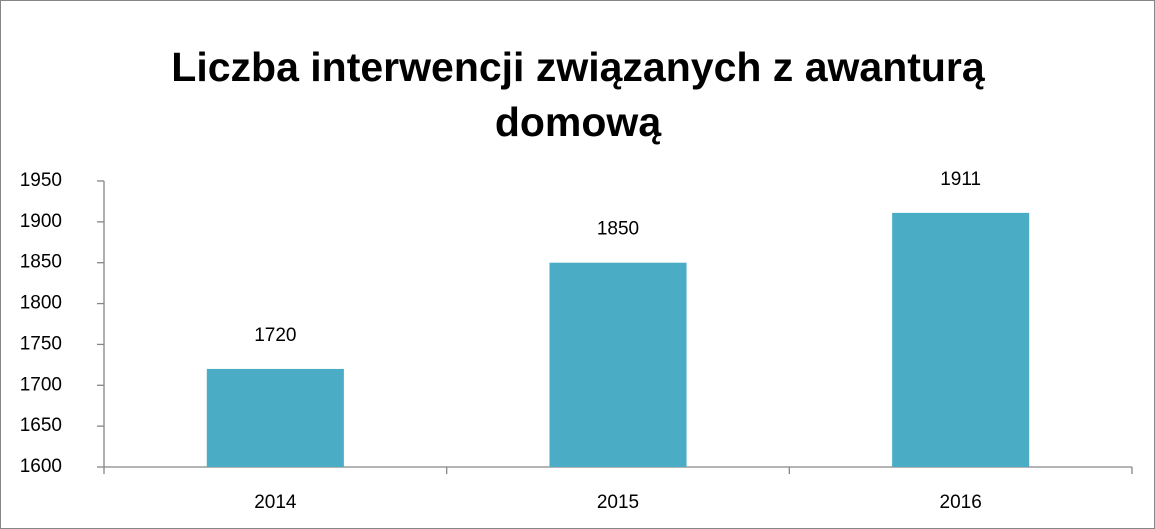 Image resolution: width=1155 pixels, height=529 pixels. Describe the element at coordinates (275, 335) in the screenshot. I see `data-label: 1720` at that location.